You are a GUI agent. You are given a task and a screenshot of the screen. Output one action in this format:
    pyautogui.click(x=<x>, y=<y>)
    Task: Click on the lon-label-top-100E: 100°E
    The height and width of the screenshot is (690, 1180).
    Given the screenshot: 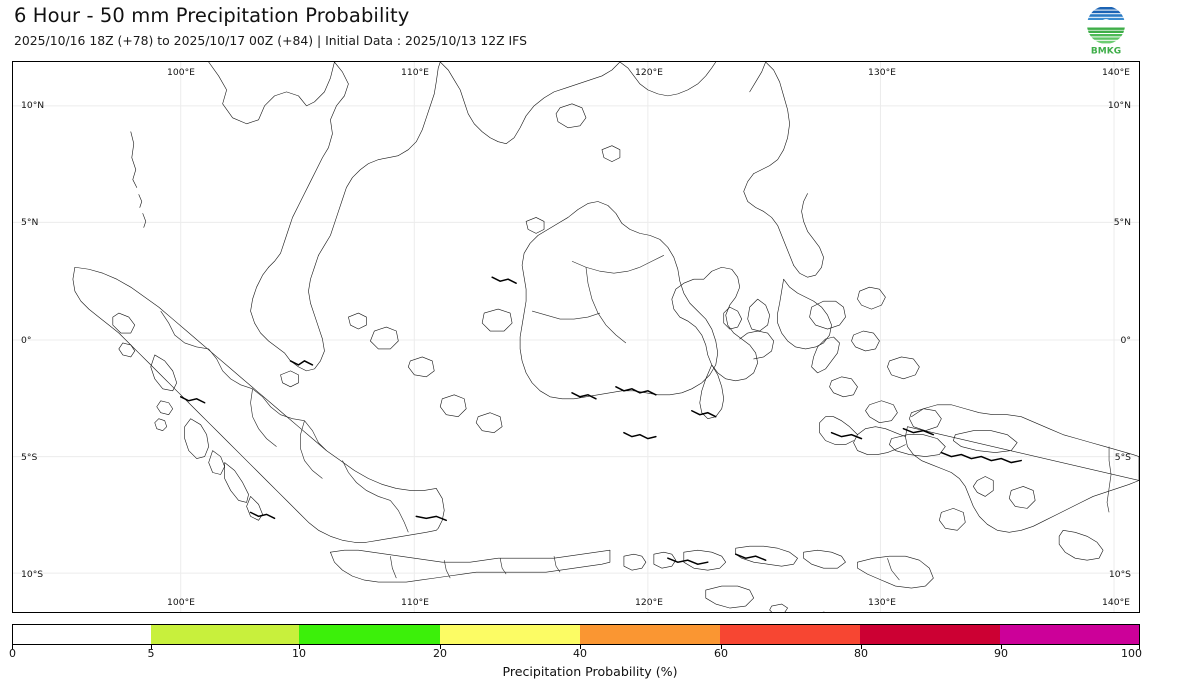 What is the action you would take?
    pyautogui.click(x=181, y=72)
    